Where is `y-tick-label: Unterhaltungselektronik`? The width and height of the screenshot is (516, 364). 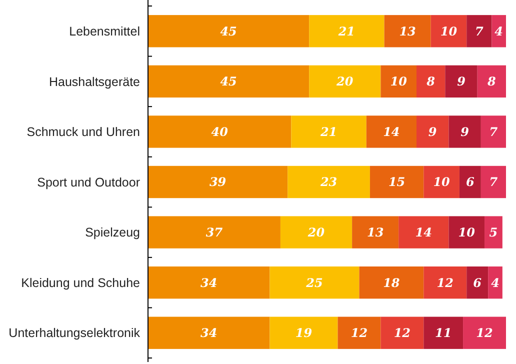
y-tick-label: Unterhaltungselektronik is located at coordinates (74, 333).